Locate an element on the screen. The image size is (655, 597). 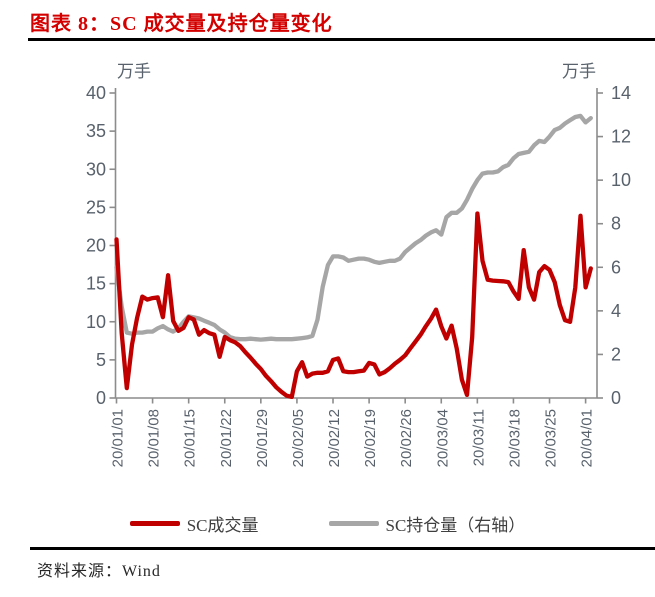
right-axis-tick-label: 10 is located at coordinates (621, 180).